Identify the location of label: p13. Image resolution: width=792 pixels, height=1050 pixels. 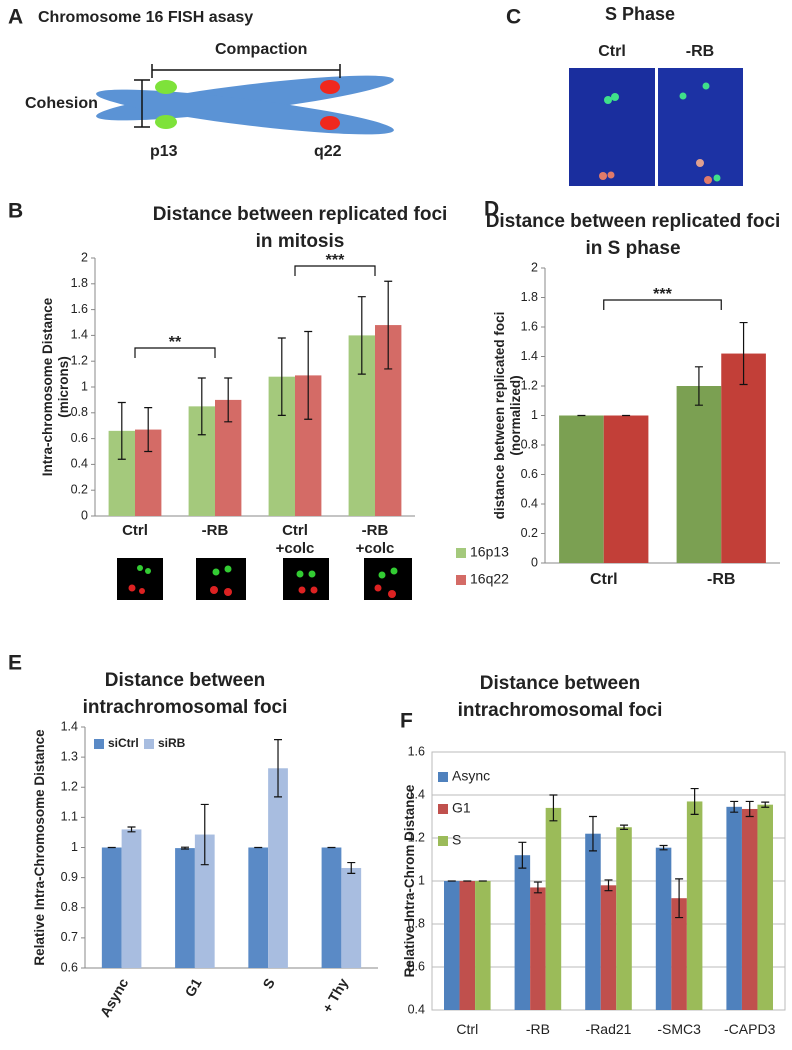
(164, 151).